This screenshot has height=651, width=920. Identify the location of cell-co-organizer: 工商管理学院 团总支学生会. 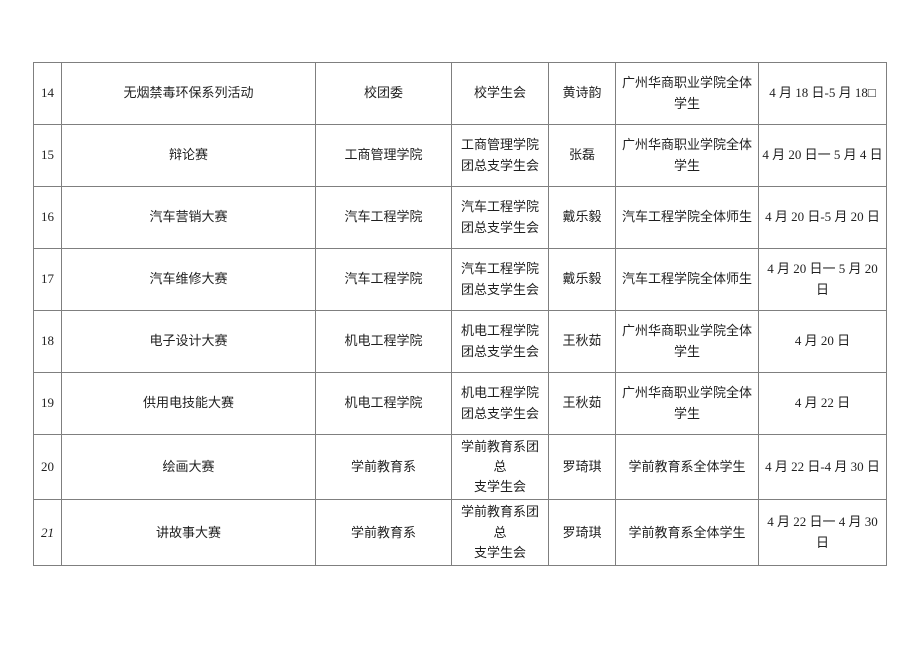
(500, 155).